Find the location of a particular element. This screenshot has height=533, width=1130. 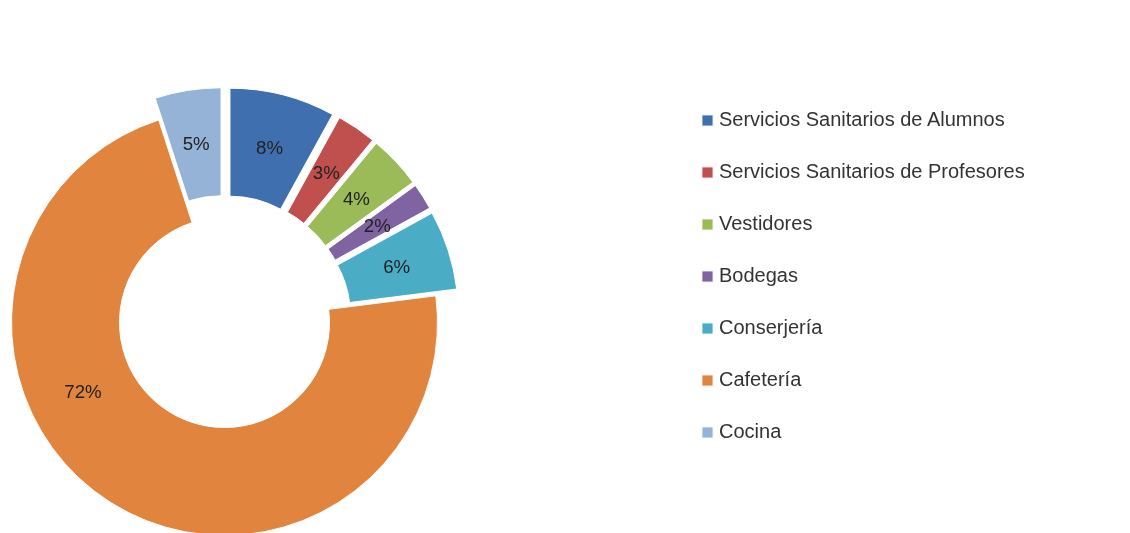

legend-label: Cafetería is located at coordinates (760, 379).